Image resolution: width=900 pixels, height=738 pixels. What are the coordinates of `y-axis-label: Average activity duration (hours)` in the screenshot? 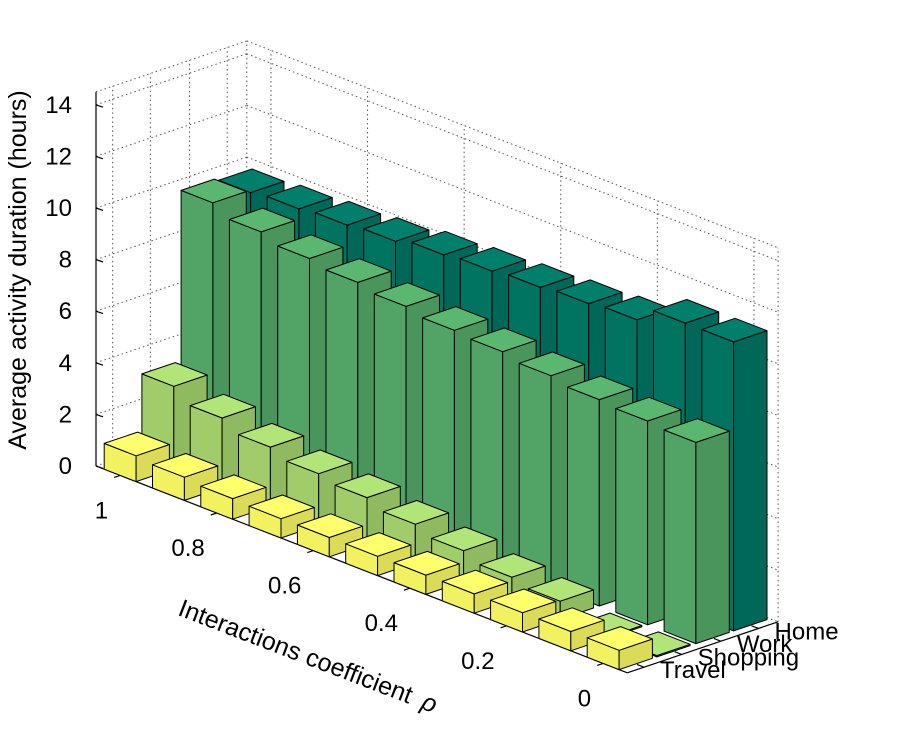 It's located at (18, 269).